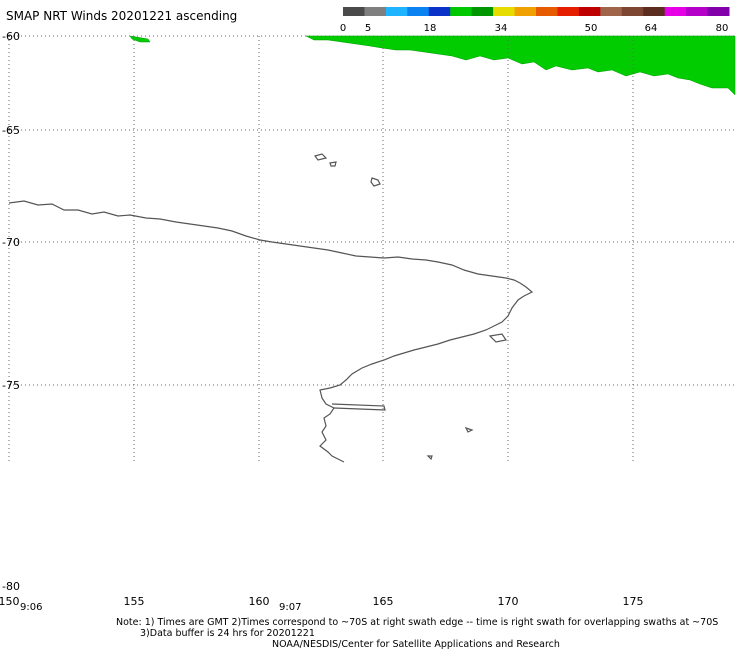 The height and width of the screenshot is (650, 740). Describe the element at coordinates (11, 36) in the screenshot. I see `lat-label-60: -60` at that location.